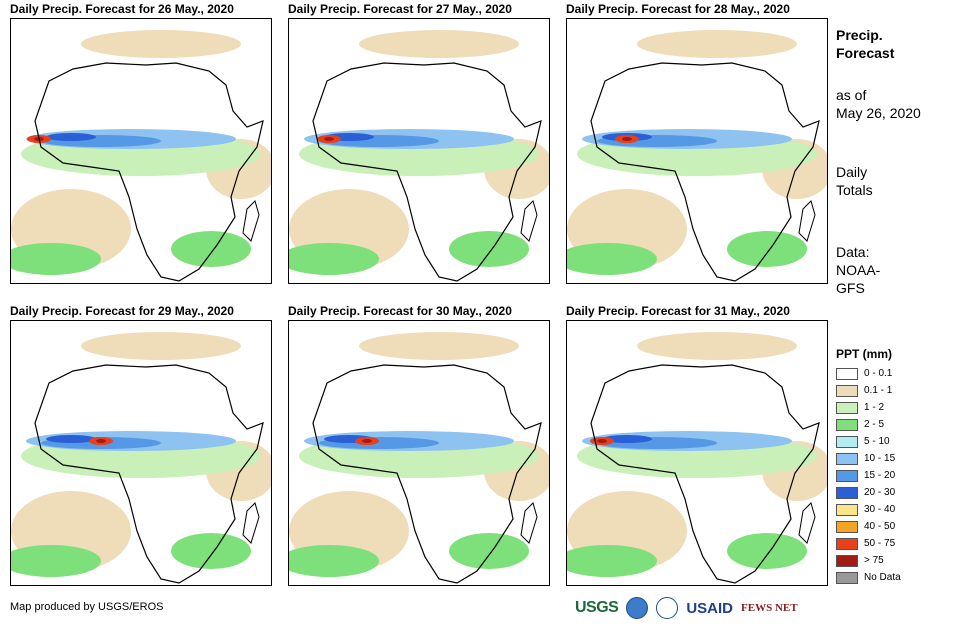 This screenshot has width=967, height=626. I want to click on heading-line: Forecast, so click(865, 53).